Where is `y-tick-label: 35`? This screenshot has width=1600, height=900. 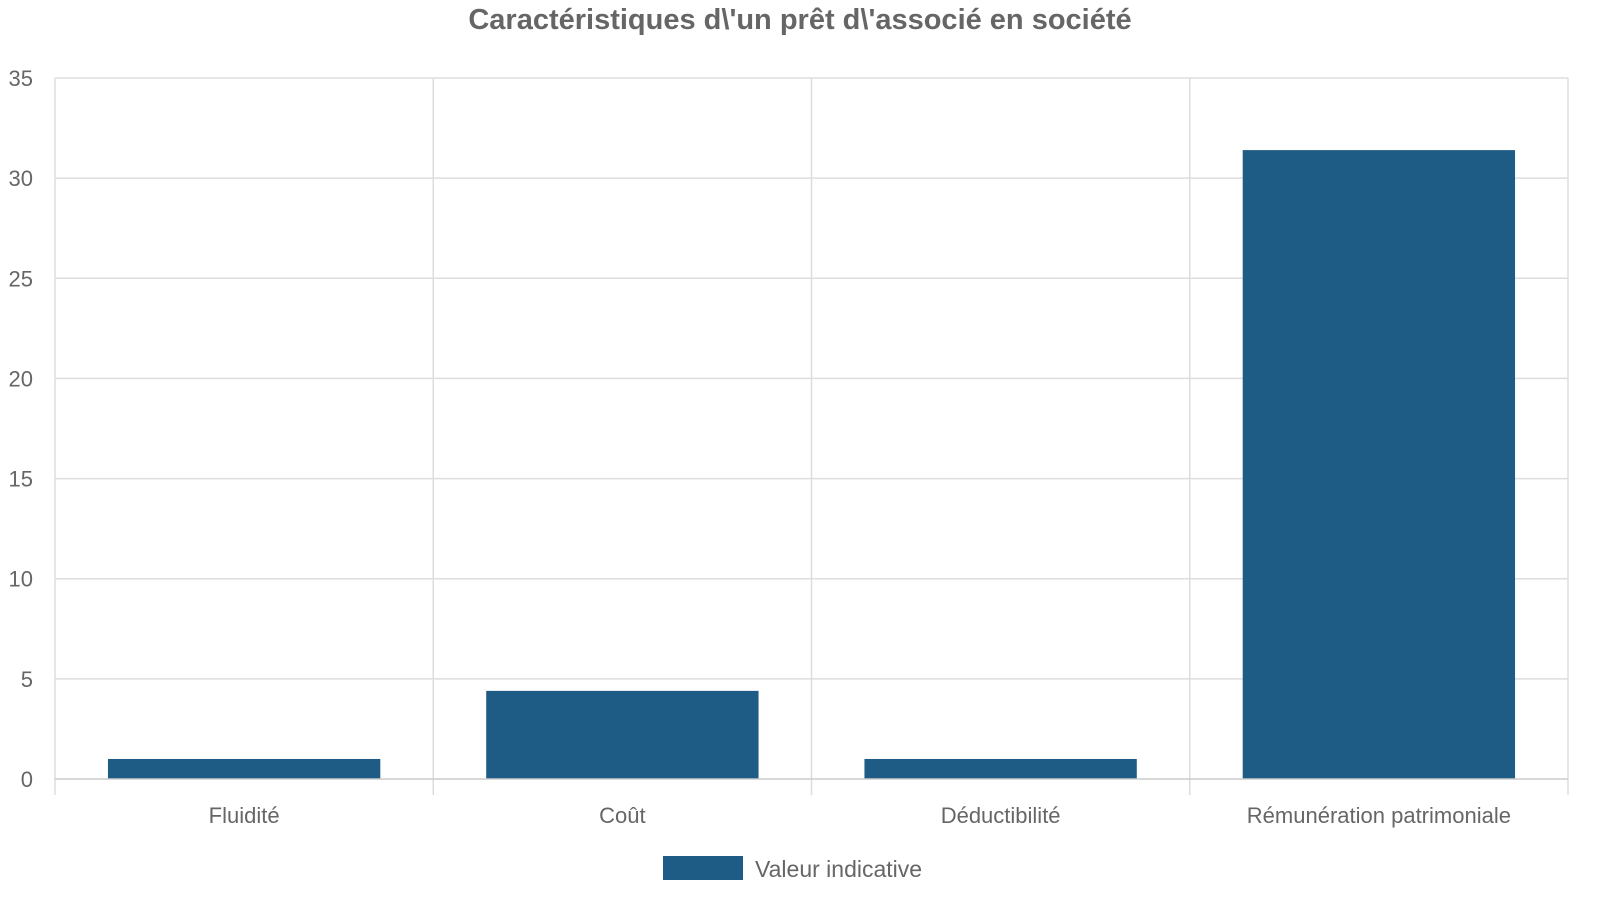 y-tick-label: 35 is located at coordinates (21, 78).